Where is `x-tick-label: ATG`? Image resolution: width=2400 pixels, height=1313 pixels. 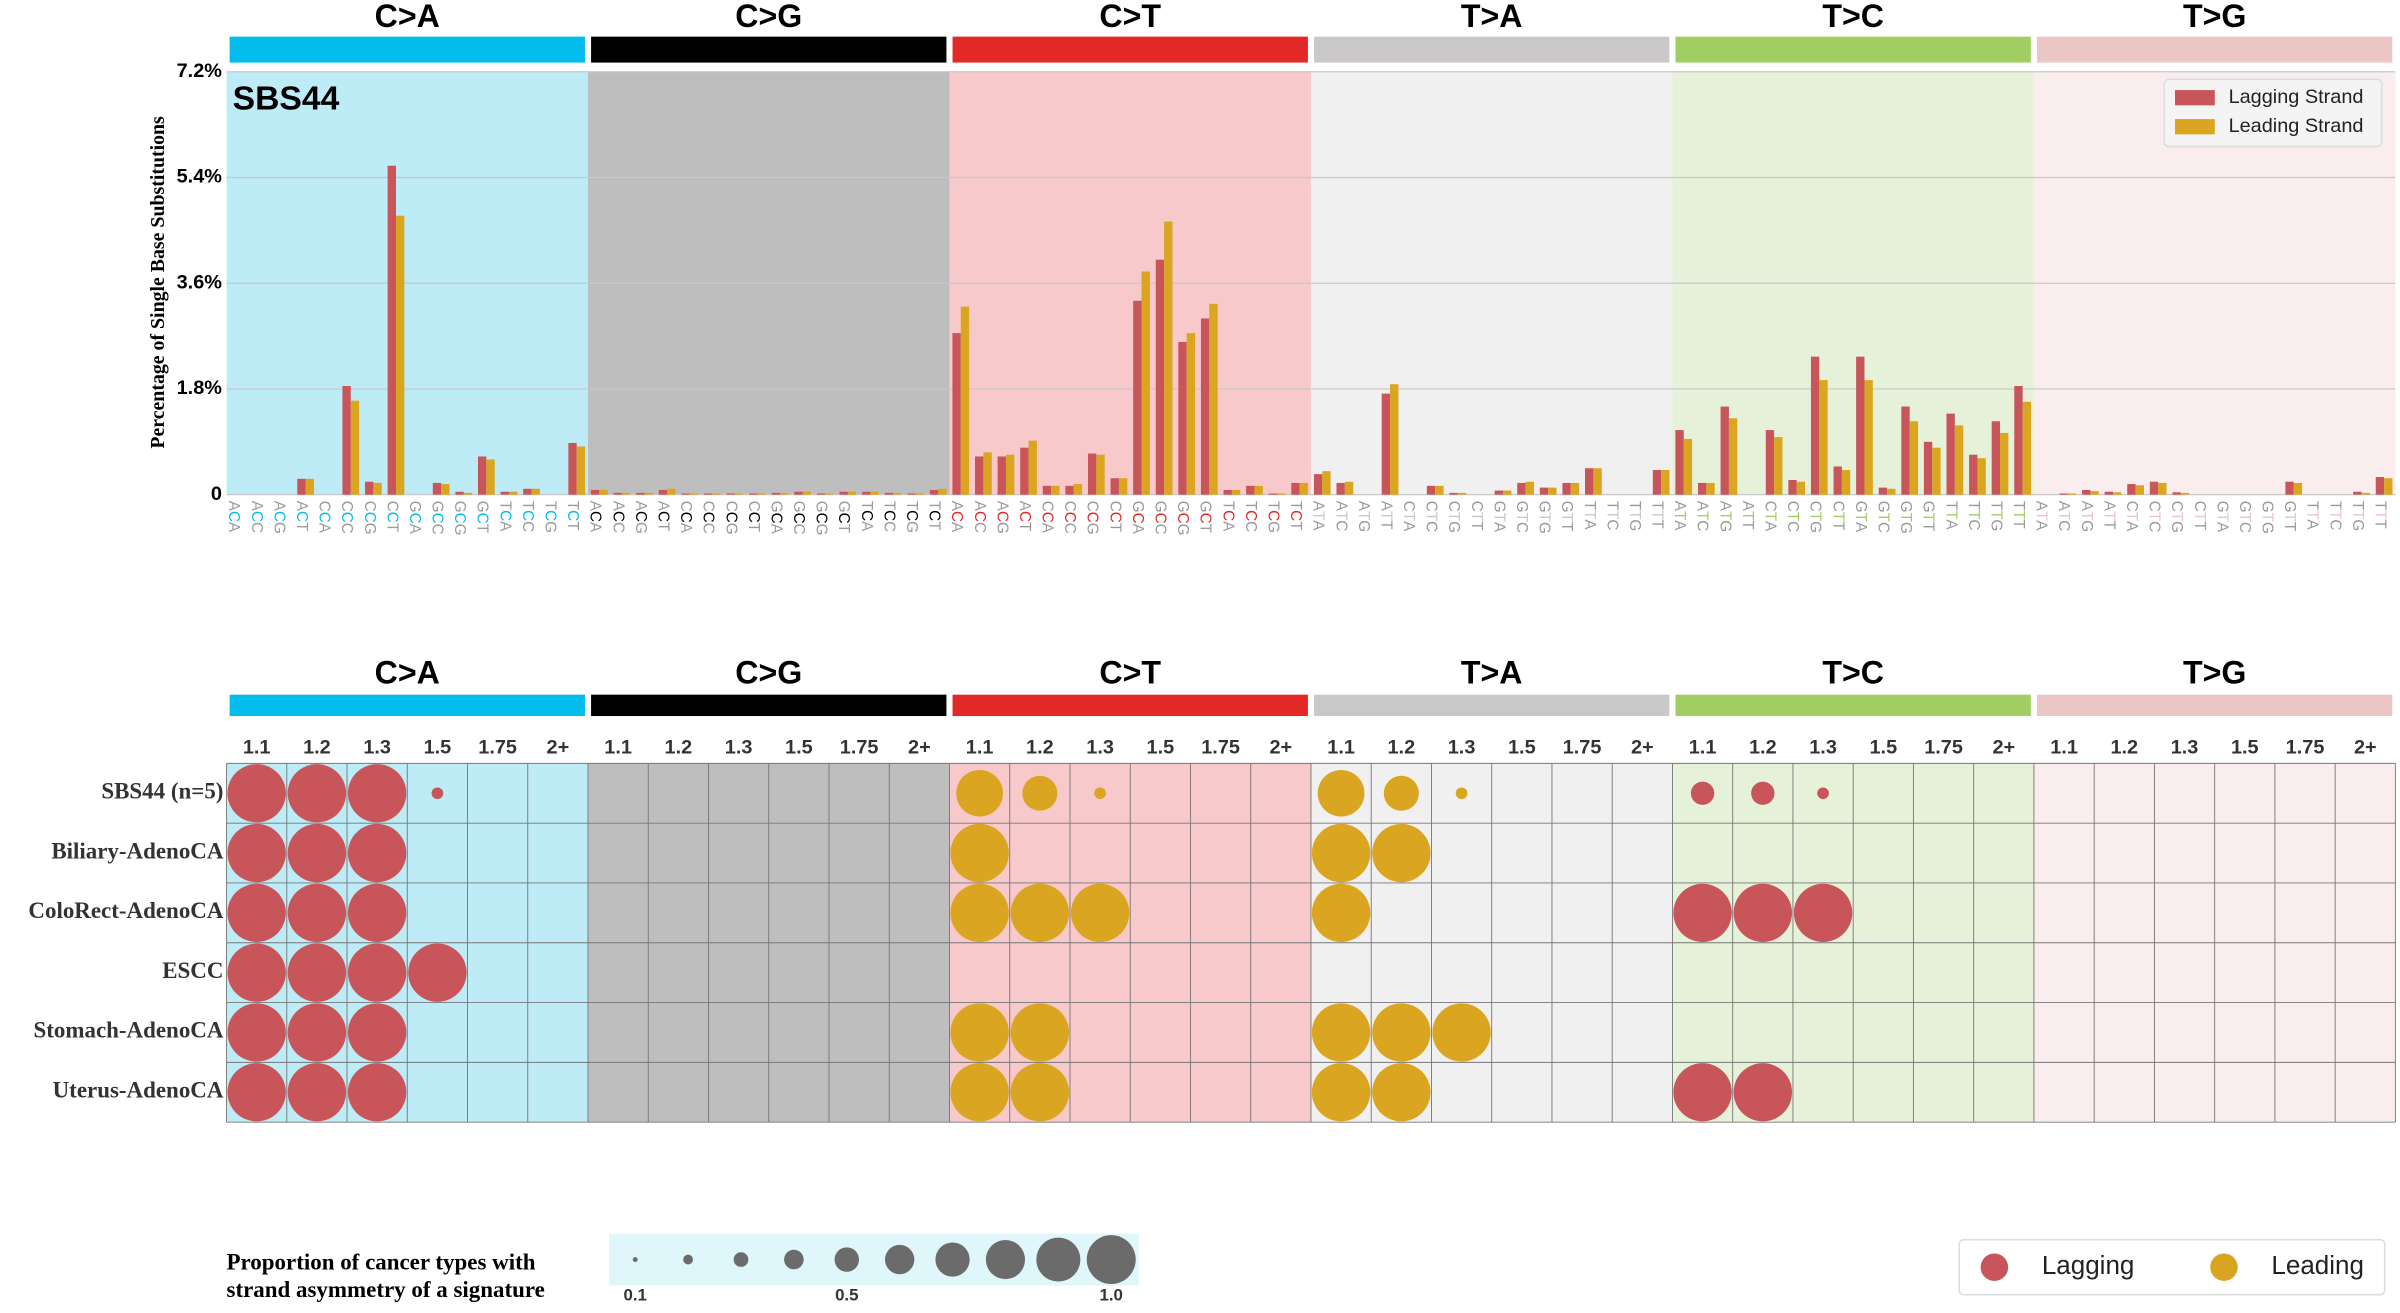 x-tick-label: ATG is located at coordinates (1363, 516).